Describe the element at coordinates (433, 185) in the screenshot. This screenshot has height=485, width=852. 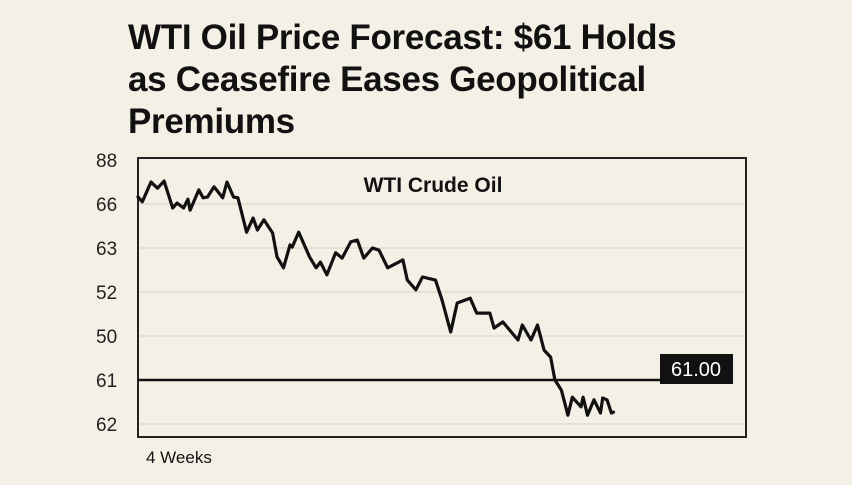
I see `chart-title: WTI Crude Oil` at that location.